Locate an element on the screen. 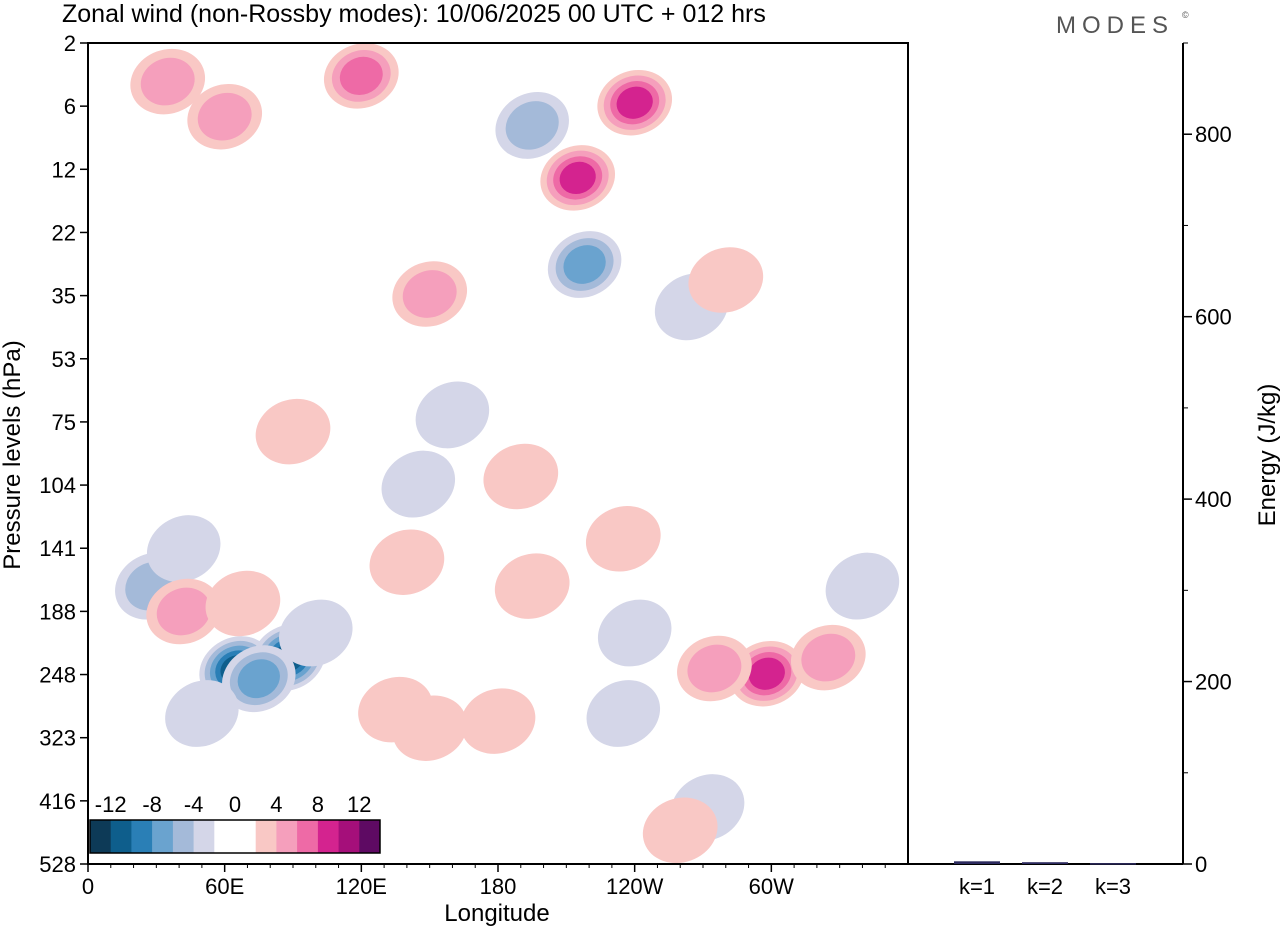  y-tick-label: 248 is located at coordinates (57, 675).